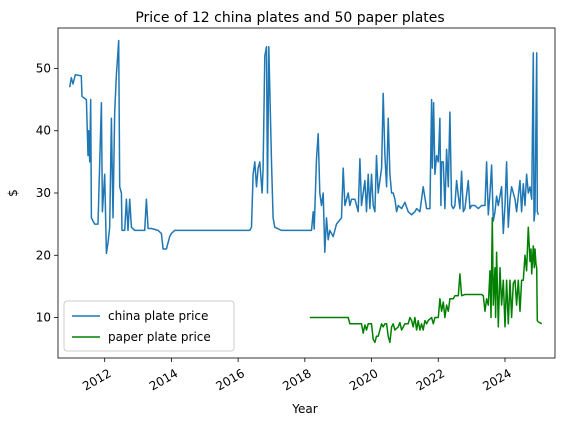  What do you see at coordinates (43, 318) in the screenshot?
I see `y-tick-label-0: 10` at bounding box center [43, 318].